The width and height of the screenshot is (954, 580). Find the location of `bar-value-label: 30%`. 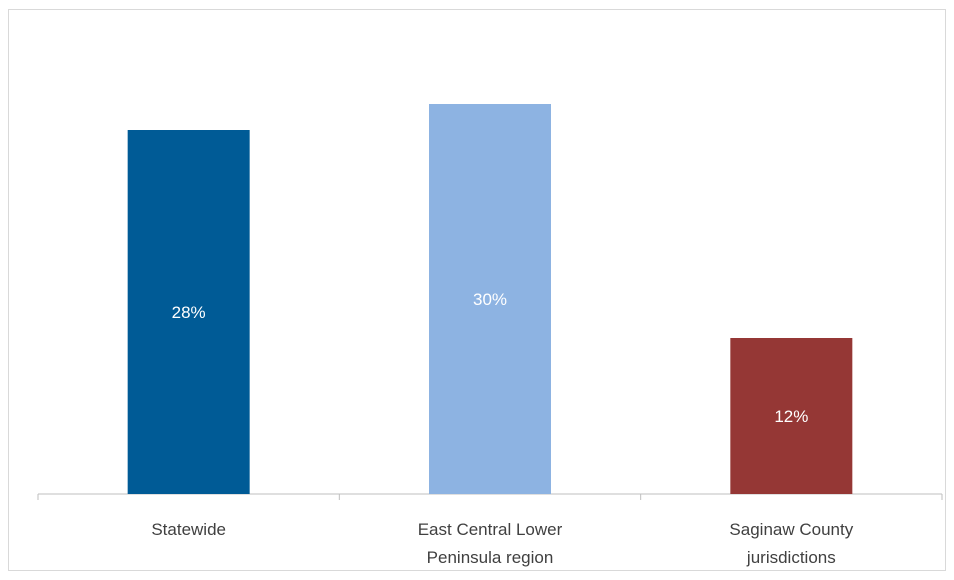

bar-value-label: 30% is located at coordinates (490, 299).